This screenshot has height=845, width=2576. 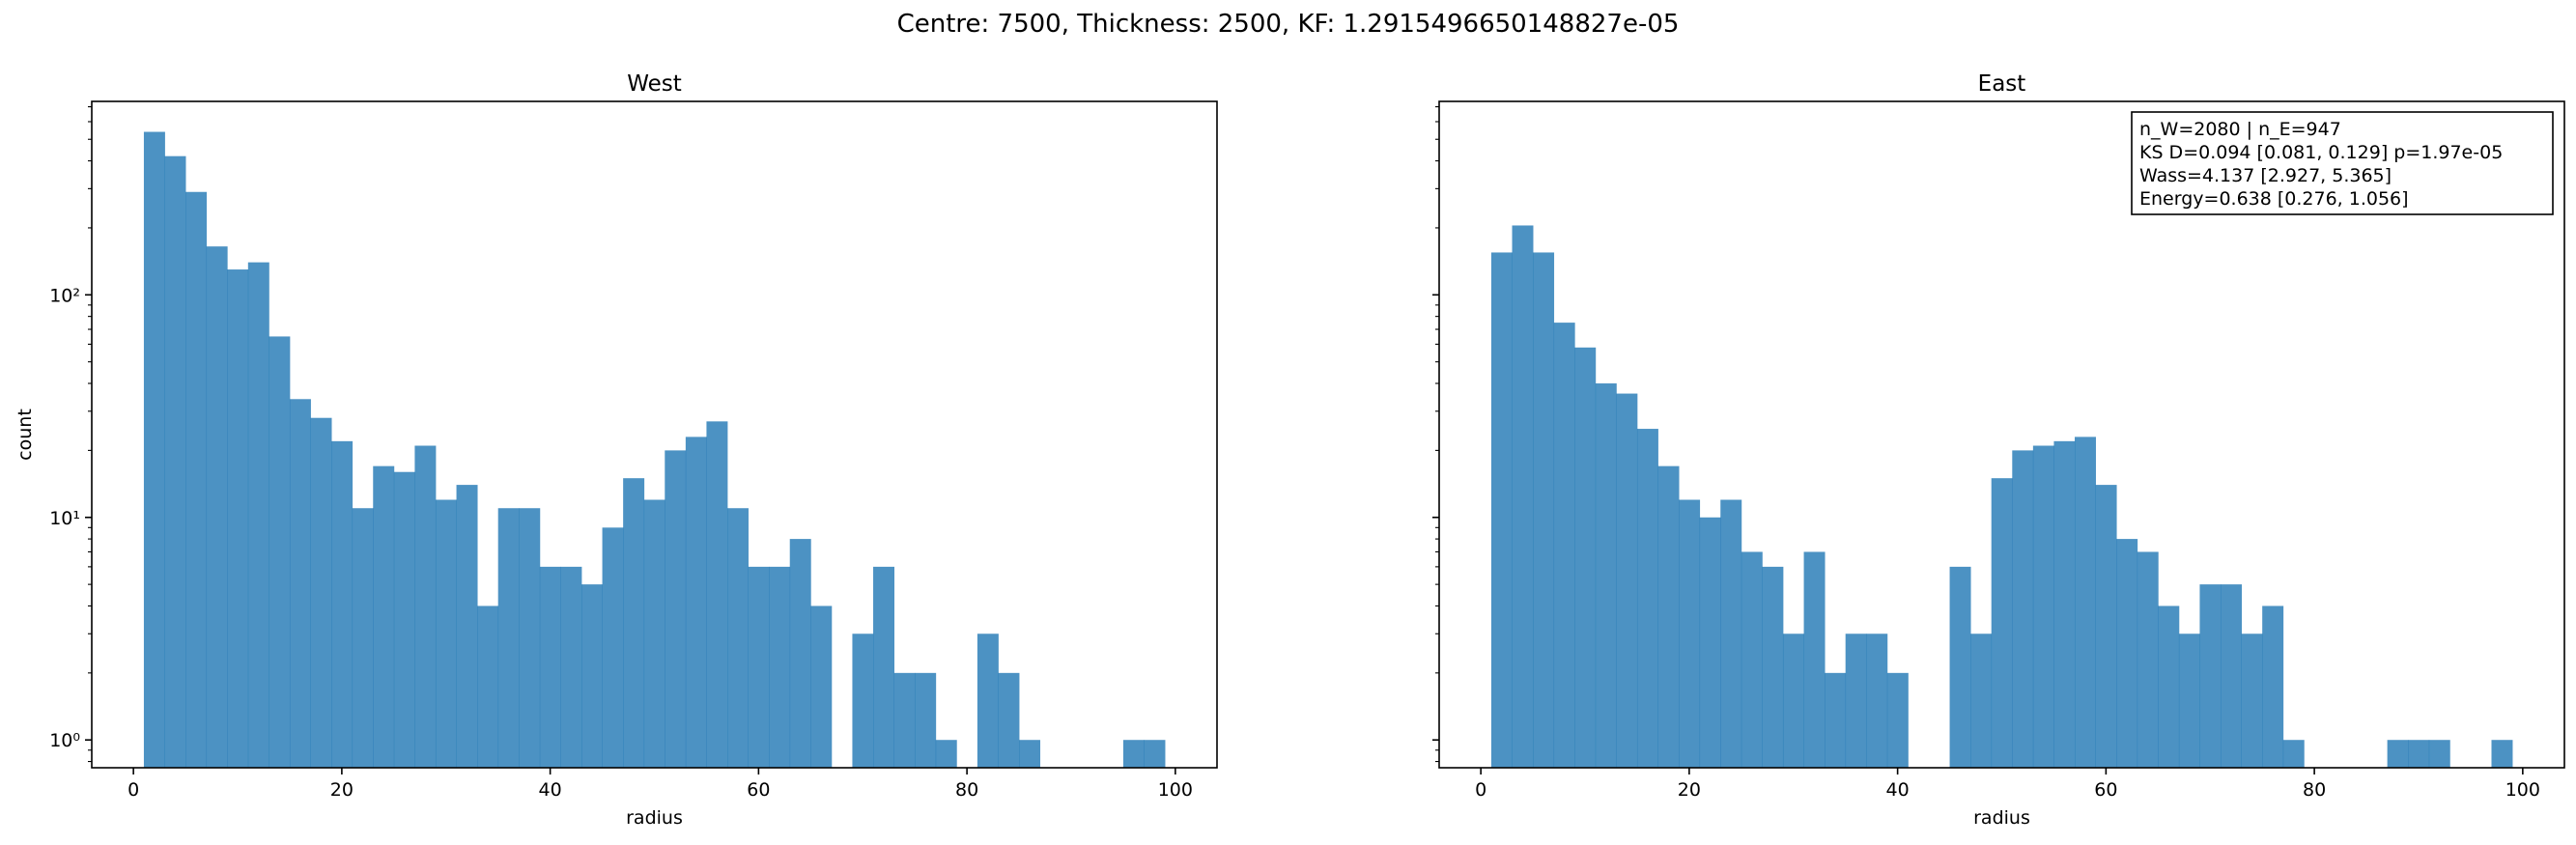 What do you see at coordinates (2265, 175) in the screenshot?
I see `stats-annotation-line: Wass=4.137 [2.927, 5.365]` at bounding box center [2265, 175].